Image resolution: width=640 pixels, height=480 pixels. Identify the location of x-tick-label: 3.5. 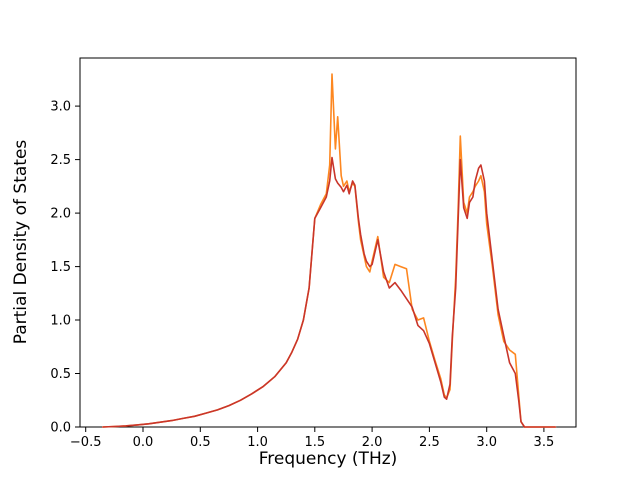
(544, 442).